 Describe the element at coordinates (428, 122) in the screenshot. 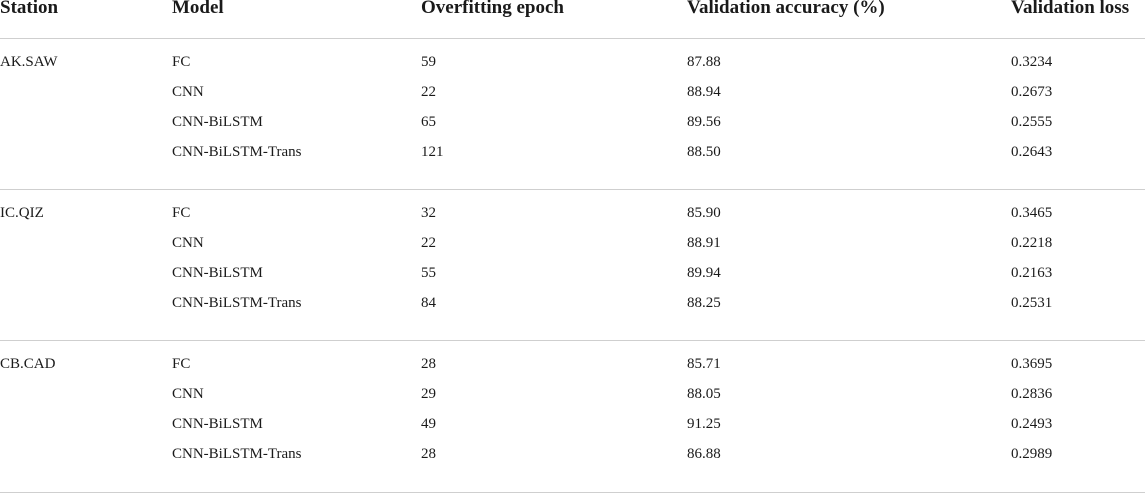

I see `epoch-cell: 65` at that location.